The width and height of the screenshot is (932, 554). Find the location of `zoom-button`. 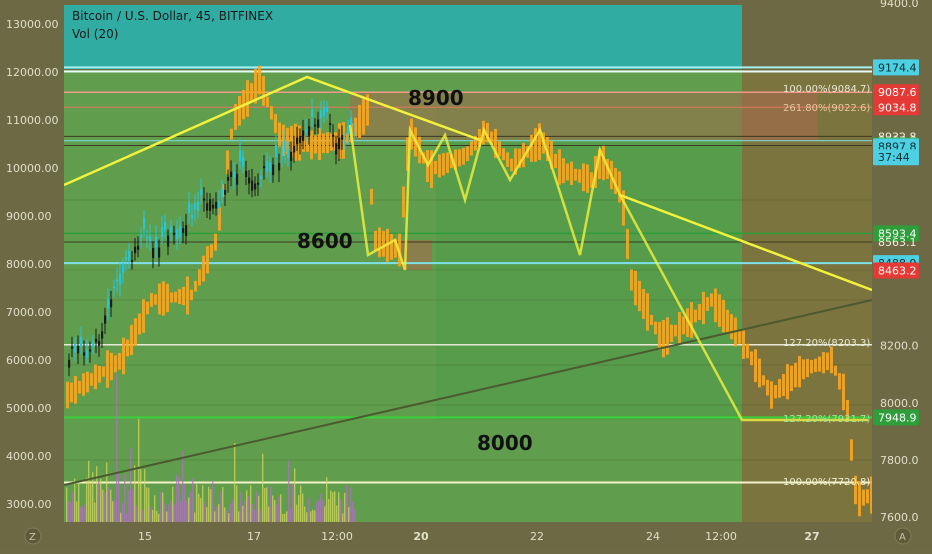

zoom-button is located at coordinates (33, 536).